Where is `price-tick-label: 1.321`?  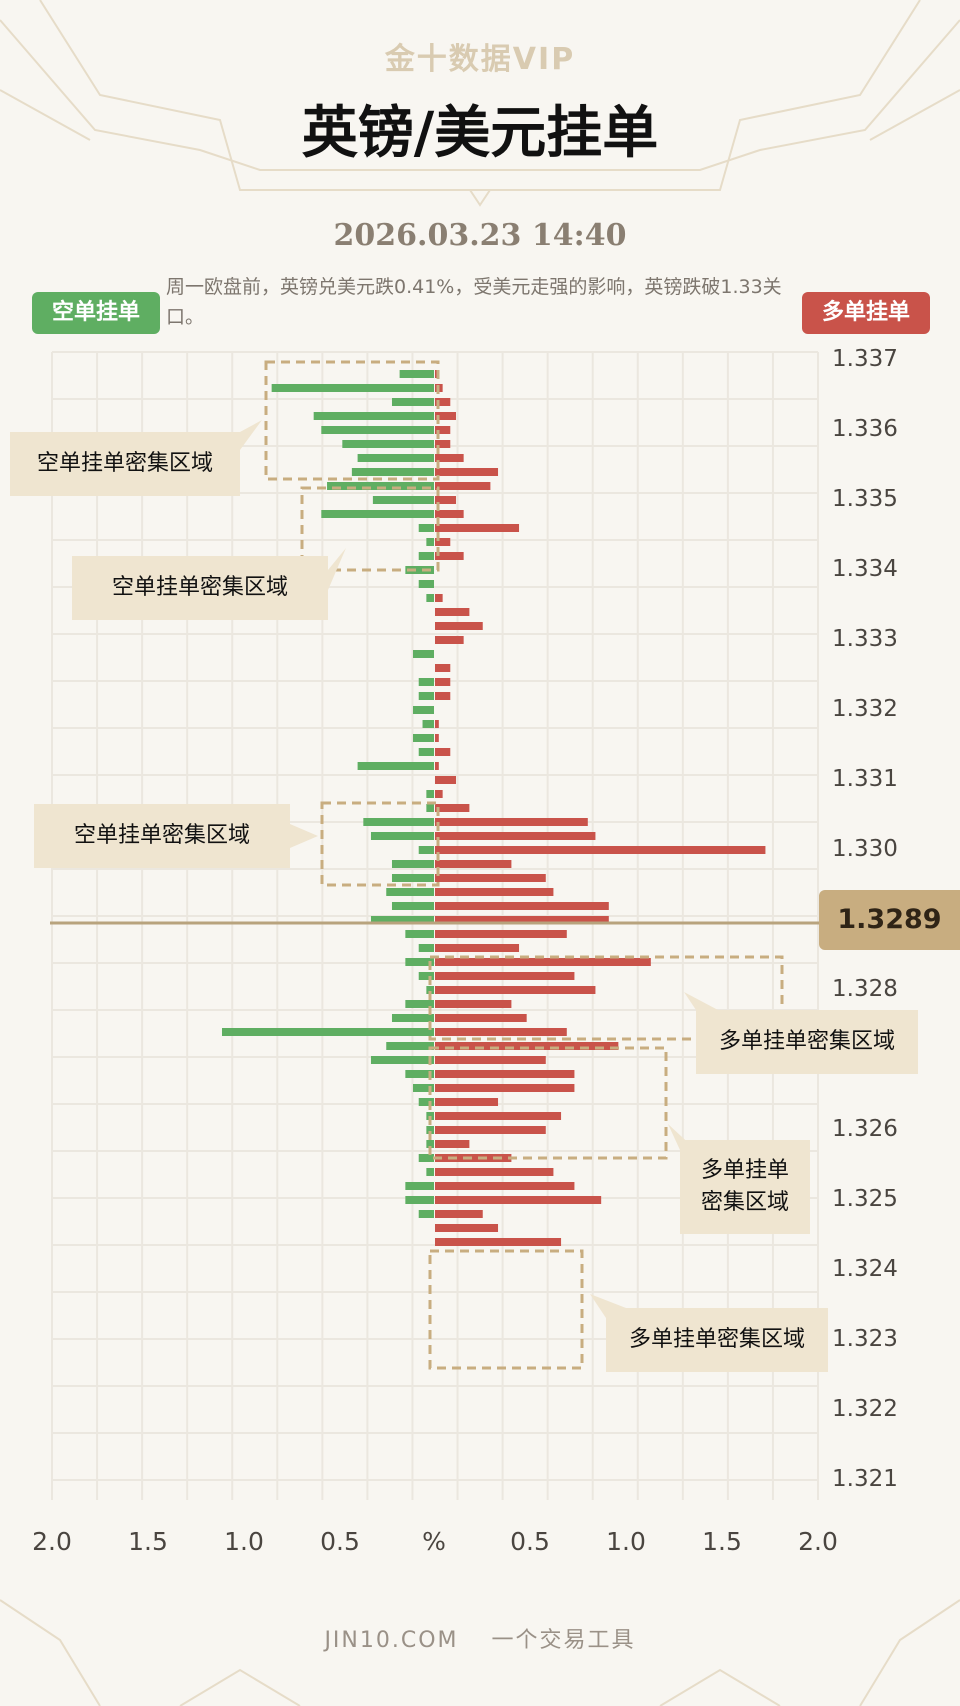
price-tick-label: 1.321 is located at coordinates (865, 1479).